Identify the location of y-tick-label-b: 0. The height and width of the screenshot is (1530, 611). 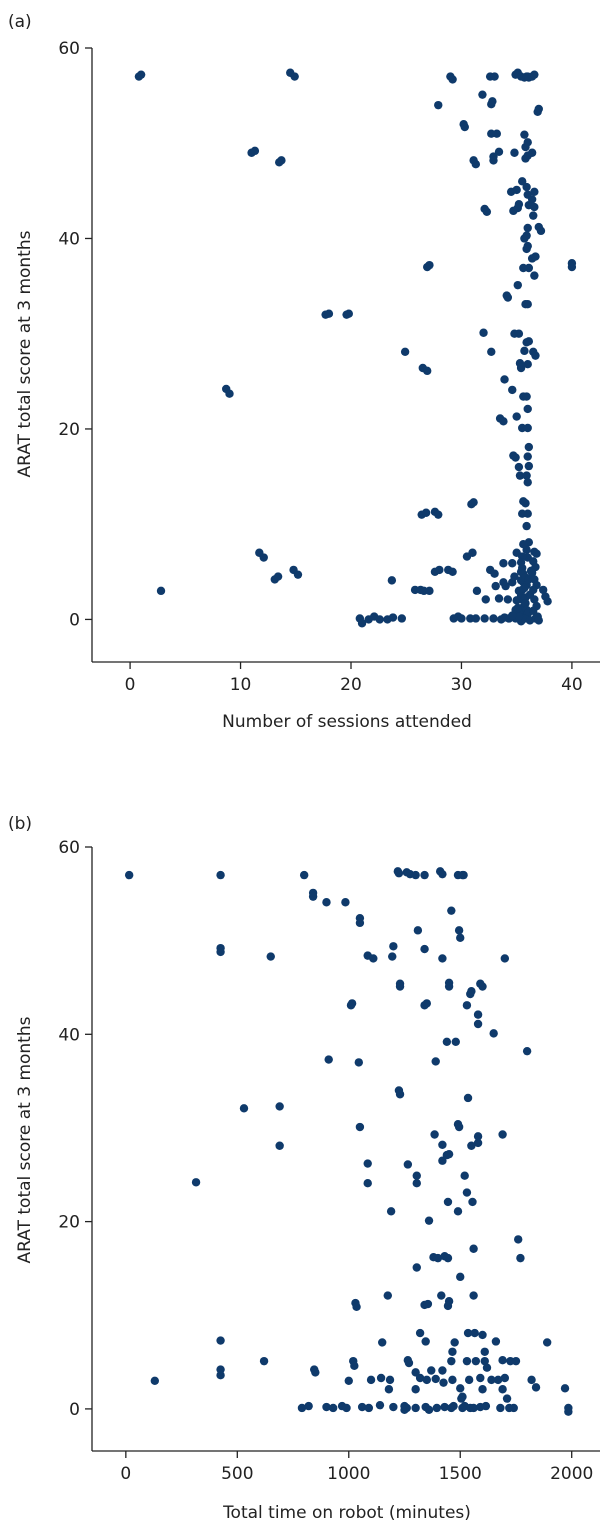
(74, 1410).